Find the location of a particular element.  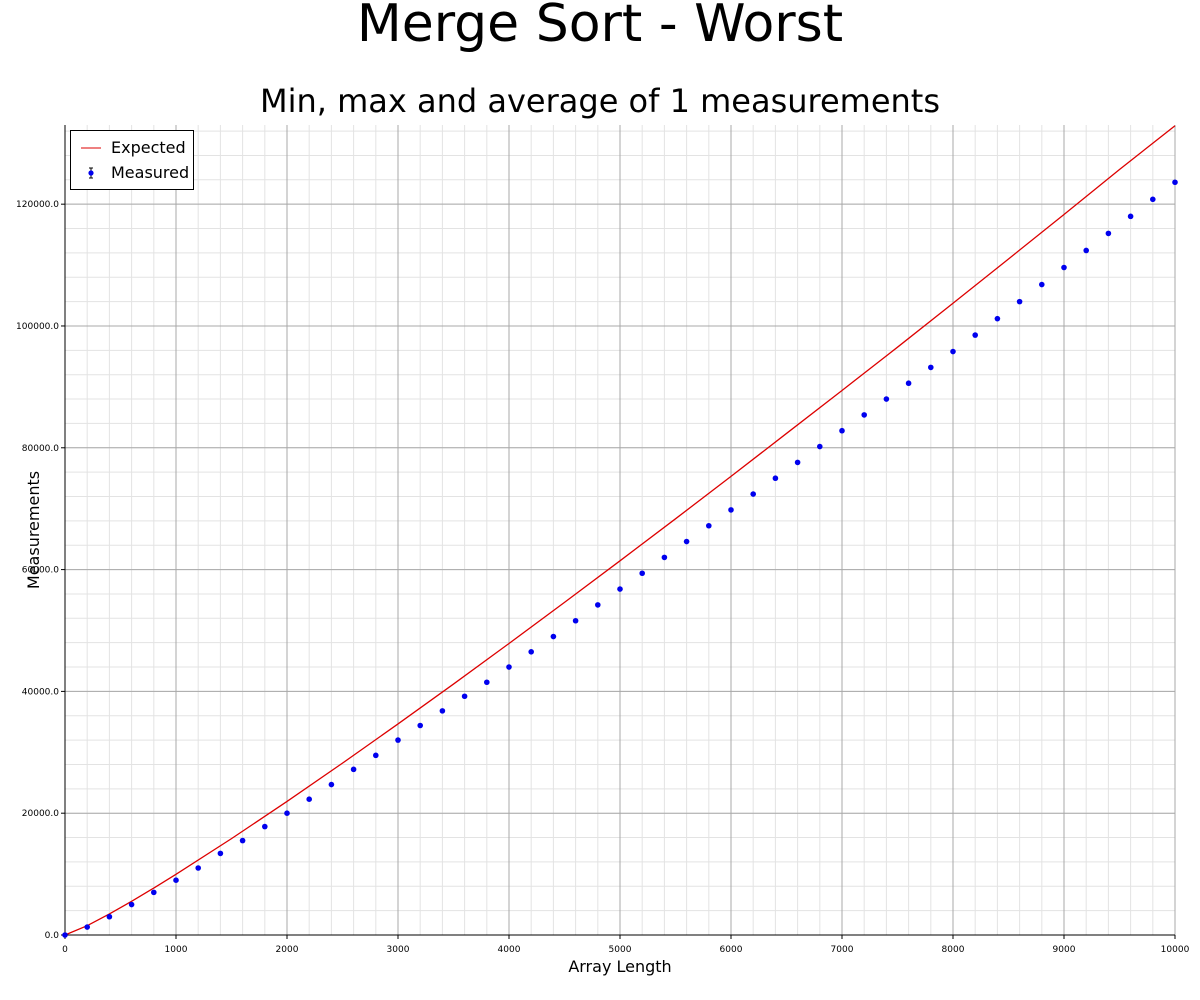

x-tick-label: 1000 is located at coordinates (176, 950).